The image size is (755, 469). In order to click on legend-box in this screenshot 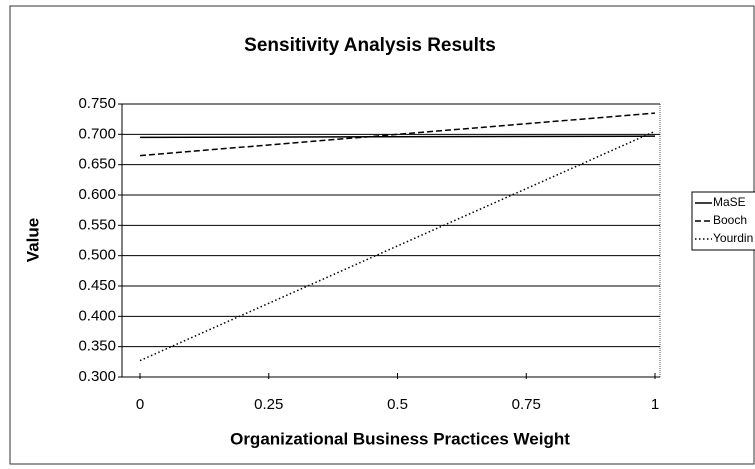, I will do `click(723, 221)`.